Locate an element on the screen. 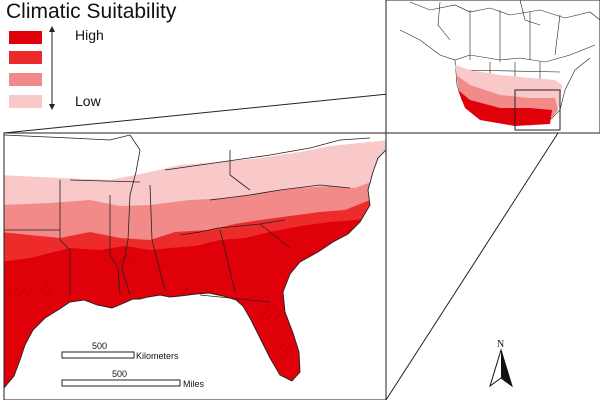 The width and height of the screenshot is (600, 400). legend-swatch-lower-middle is located at coordinates (25, 79).